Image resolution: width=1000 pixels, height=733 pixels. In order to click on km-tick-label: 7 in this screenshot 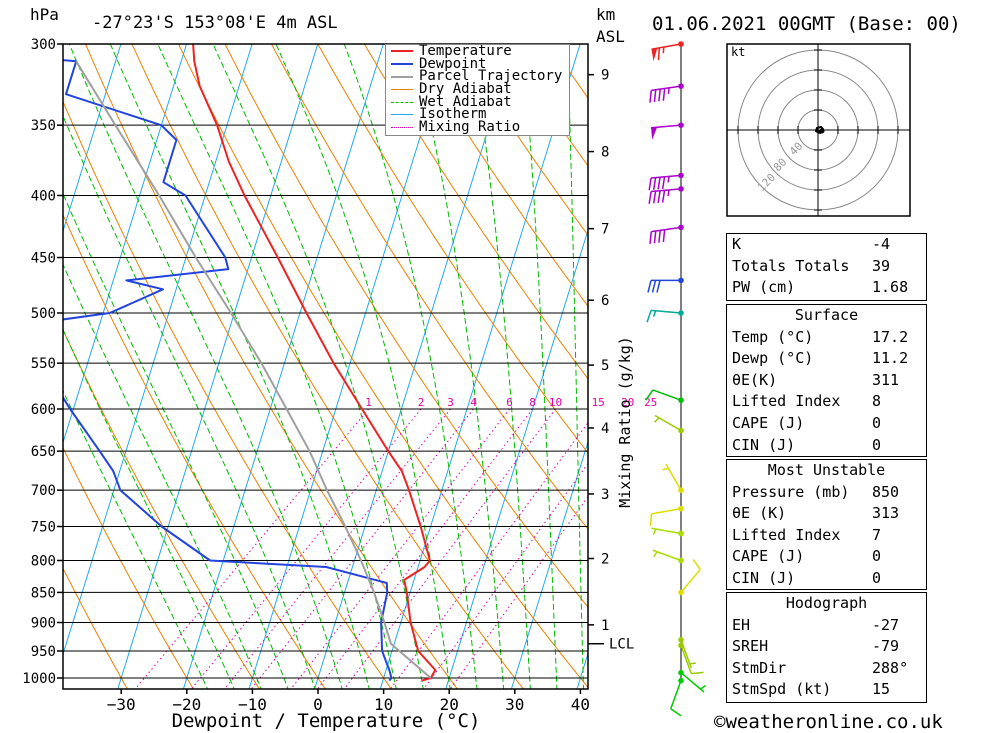, I will do `click(605, 230)`.